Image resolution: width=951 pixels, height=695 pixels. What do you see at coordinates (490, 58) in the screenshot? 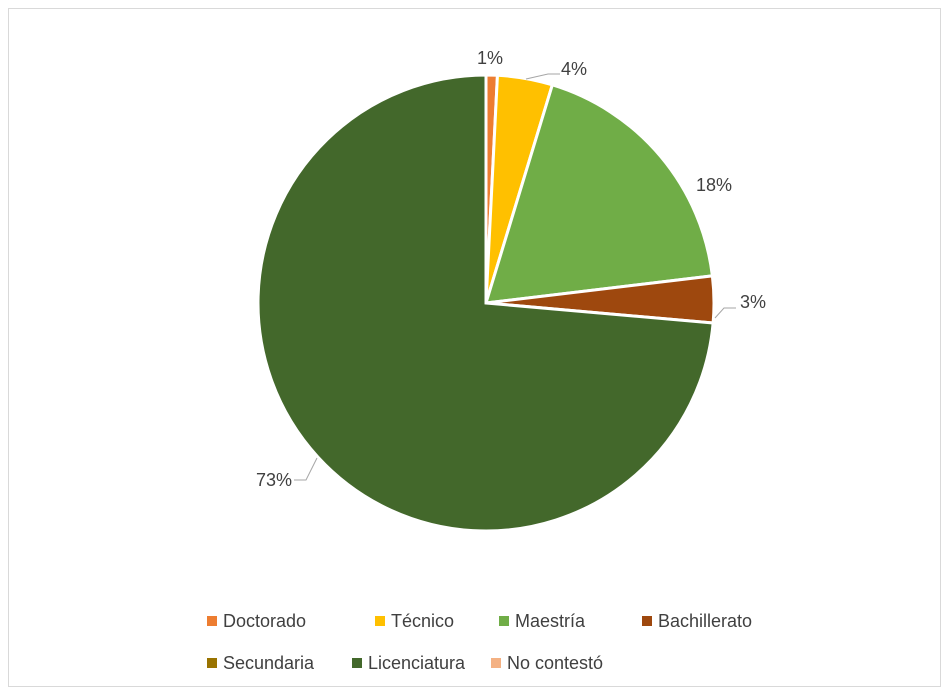
I see `data-label-doctorado: 1%` at bounding box center [490, 58].